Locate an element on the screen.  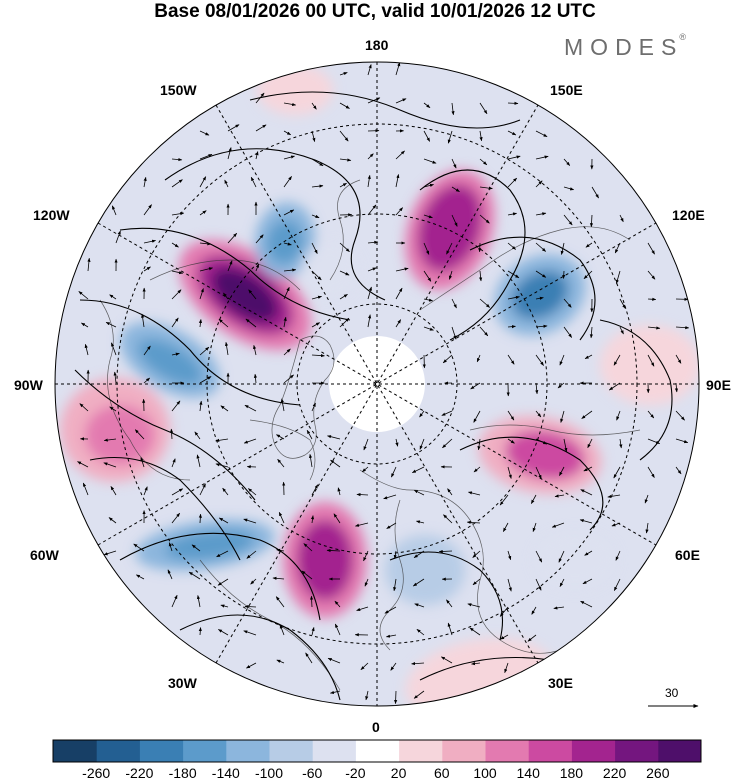
lon-label-30w: 30W is located at coordinates (182, 683).